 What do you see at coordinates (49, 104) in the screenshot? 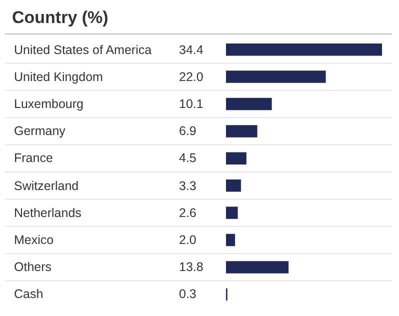
I see `y-tick-label: Luxembourg` at bounding box center [49, 104].